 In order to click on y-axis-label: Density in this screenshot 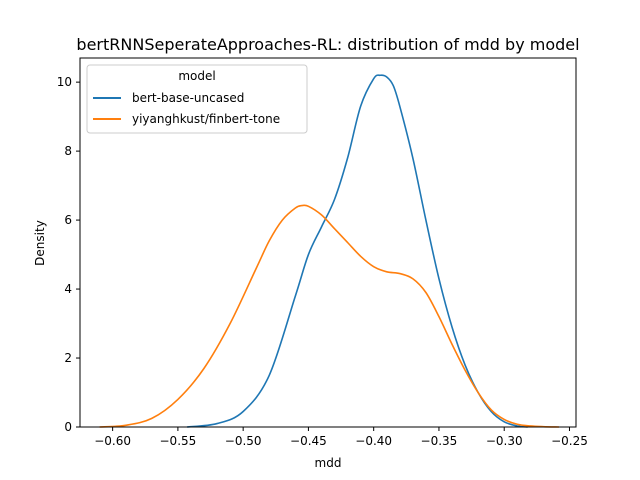, I will do `click(40, 243)`.